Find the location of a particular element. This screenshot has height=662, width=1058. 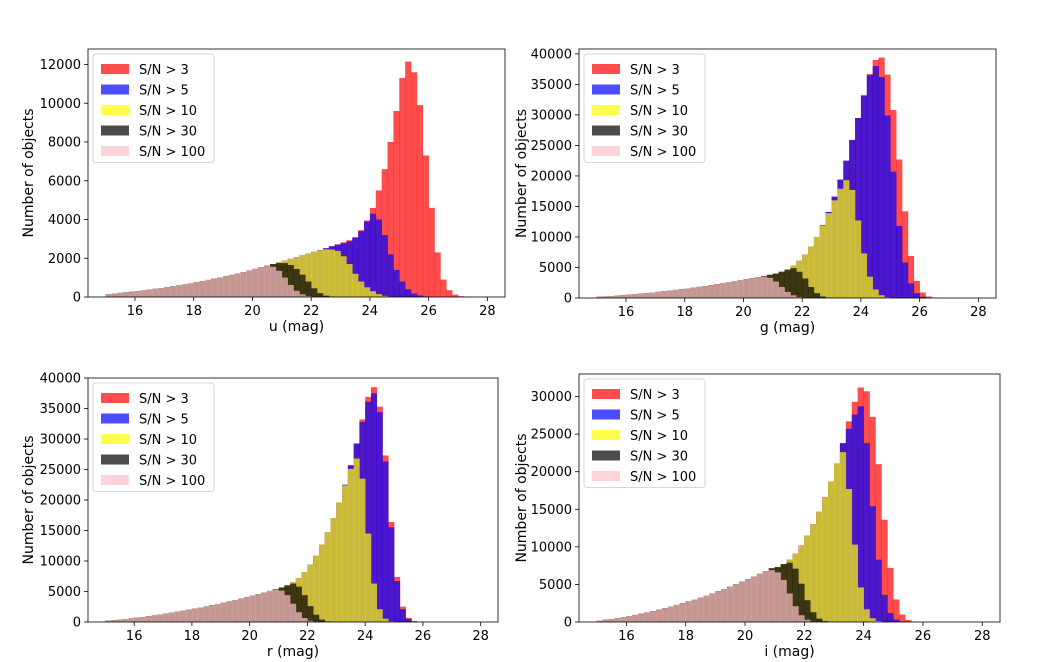

x-axis-label-u: u (mag) is located at coordinates (296, 327).